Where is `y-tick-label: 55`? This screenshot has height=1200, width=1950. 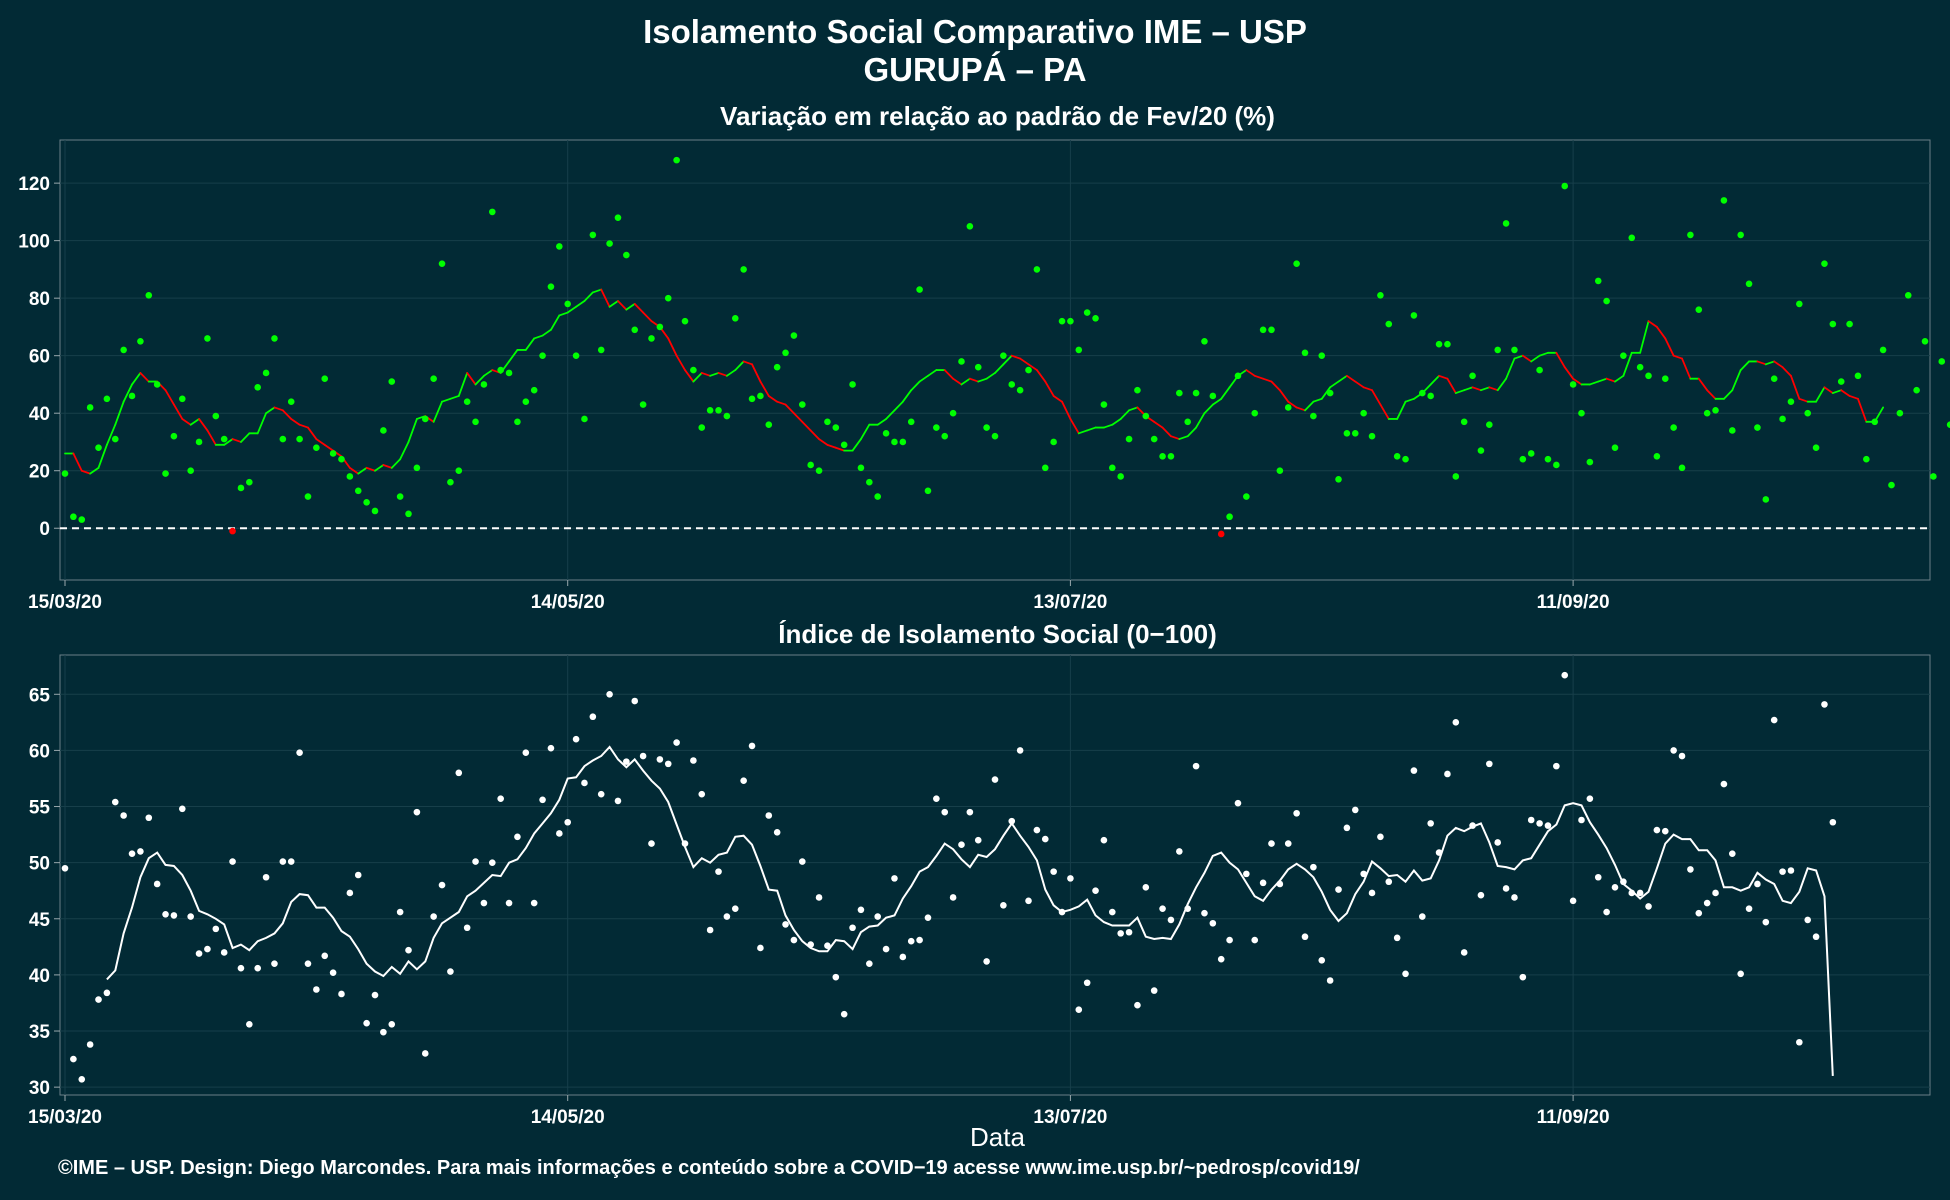 y-tick-label: 55 is located at coordinates (40, 808).